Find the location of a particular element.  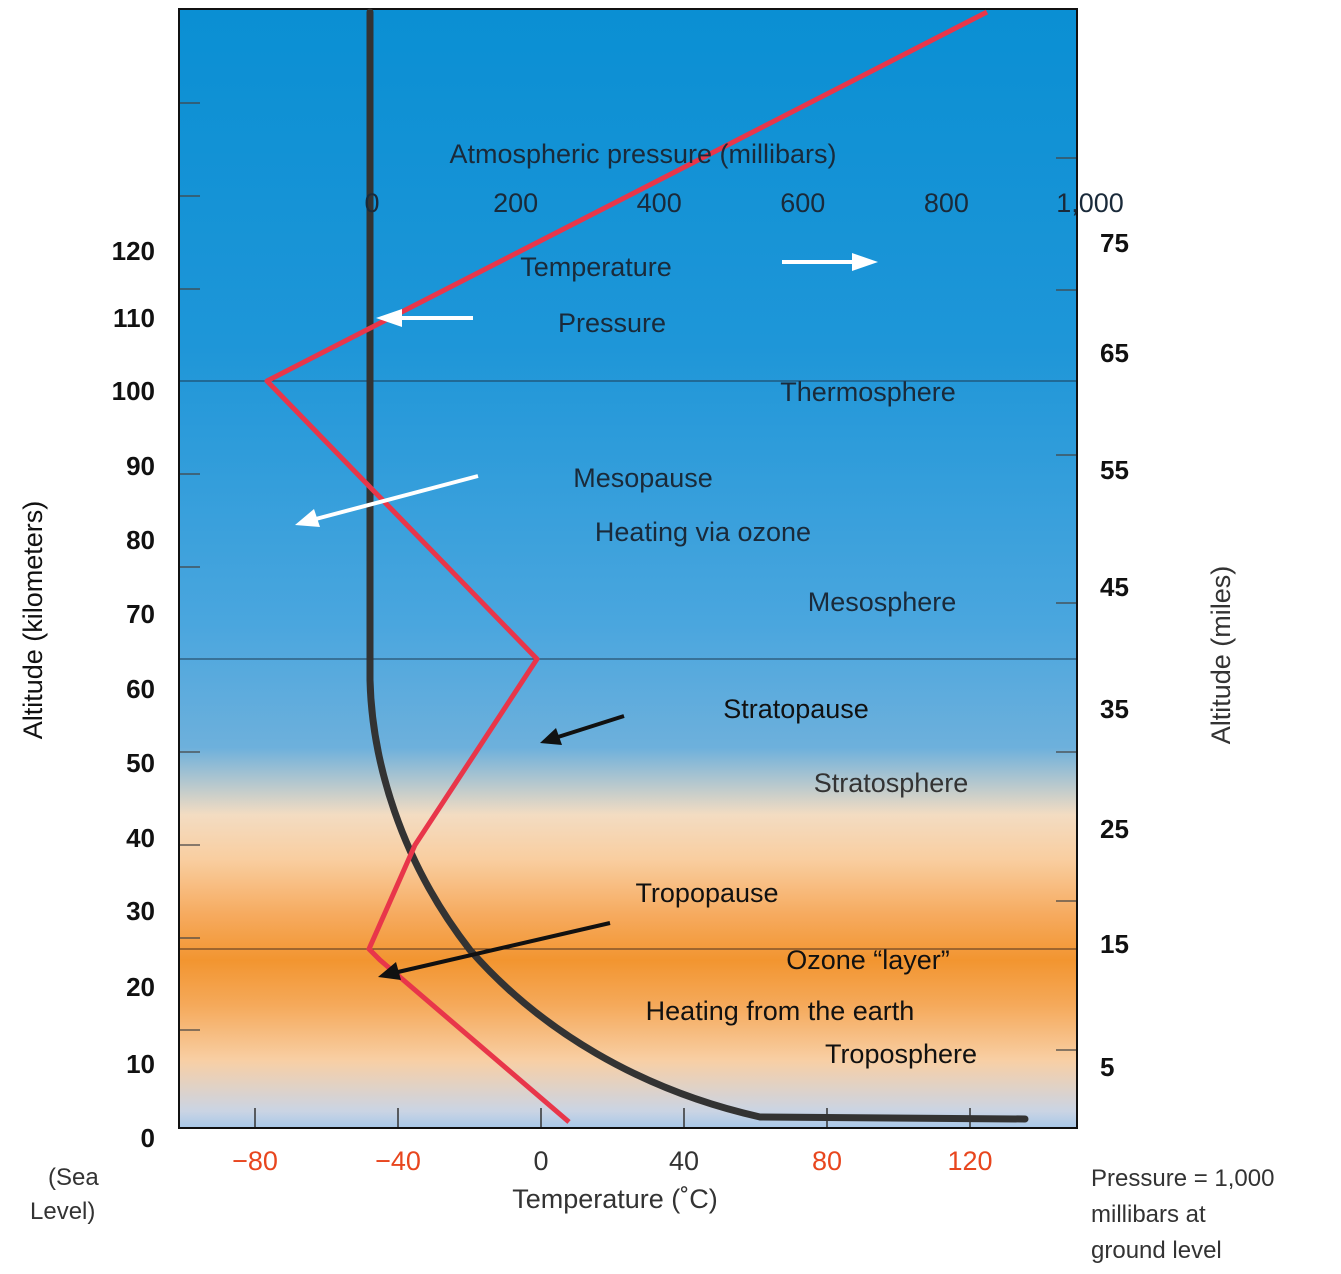

pressure-note-line1: Pressure = 1,000 is located at coordinates (1182, 1178).